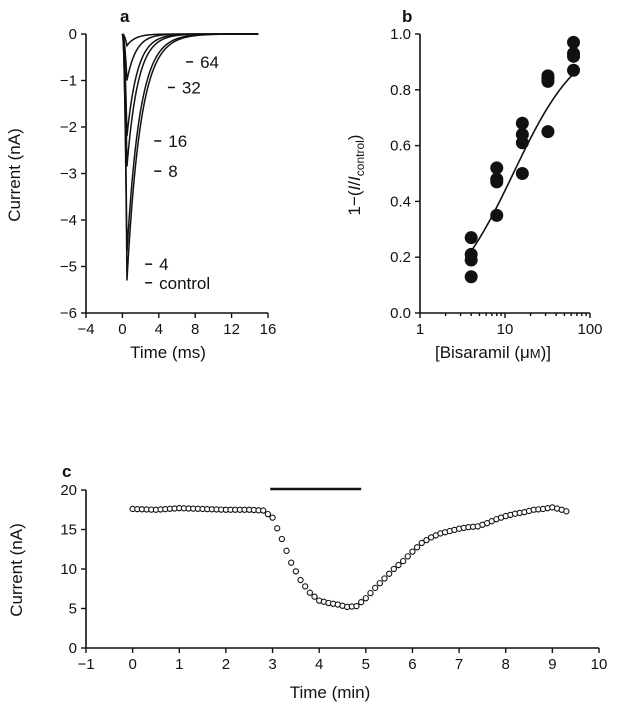 The height and width of the screenshot is (706, 622). What do you see at coordinates (163, 264) in the screenshot?
I see `trace-label-4: 4` at bounding box center [163, 264].